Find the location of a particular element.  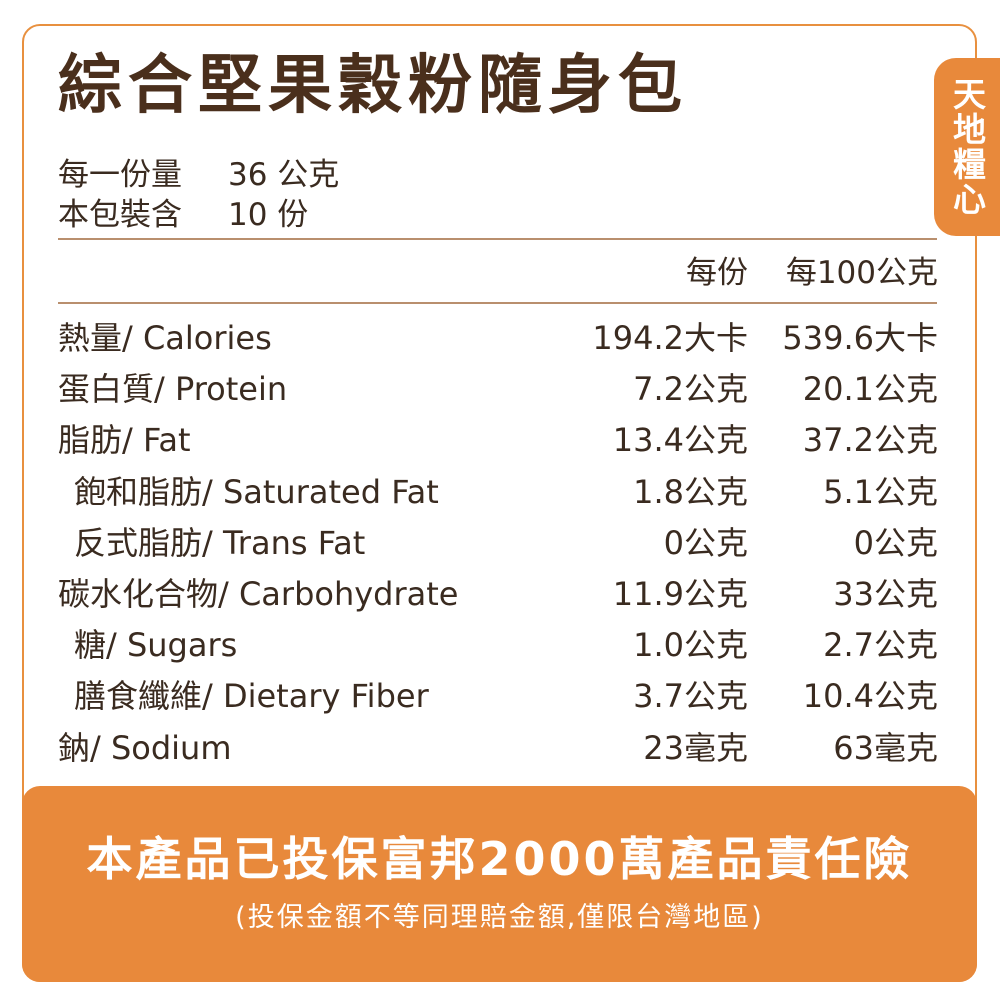

nutrient-per-100g-value: 5.1公克 is located at coordinates (880, 491).